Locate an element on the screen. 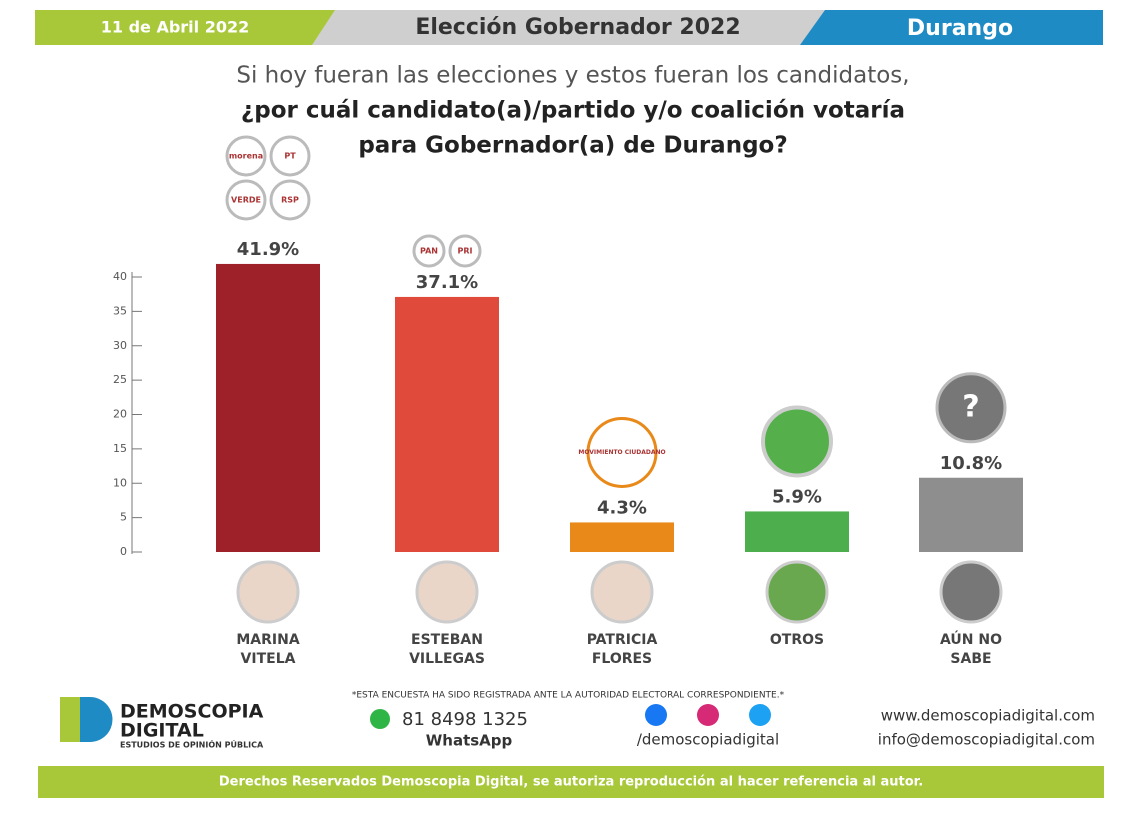  y-tick-label: 20 is located at coordinates (120, 414).